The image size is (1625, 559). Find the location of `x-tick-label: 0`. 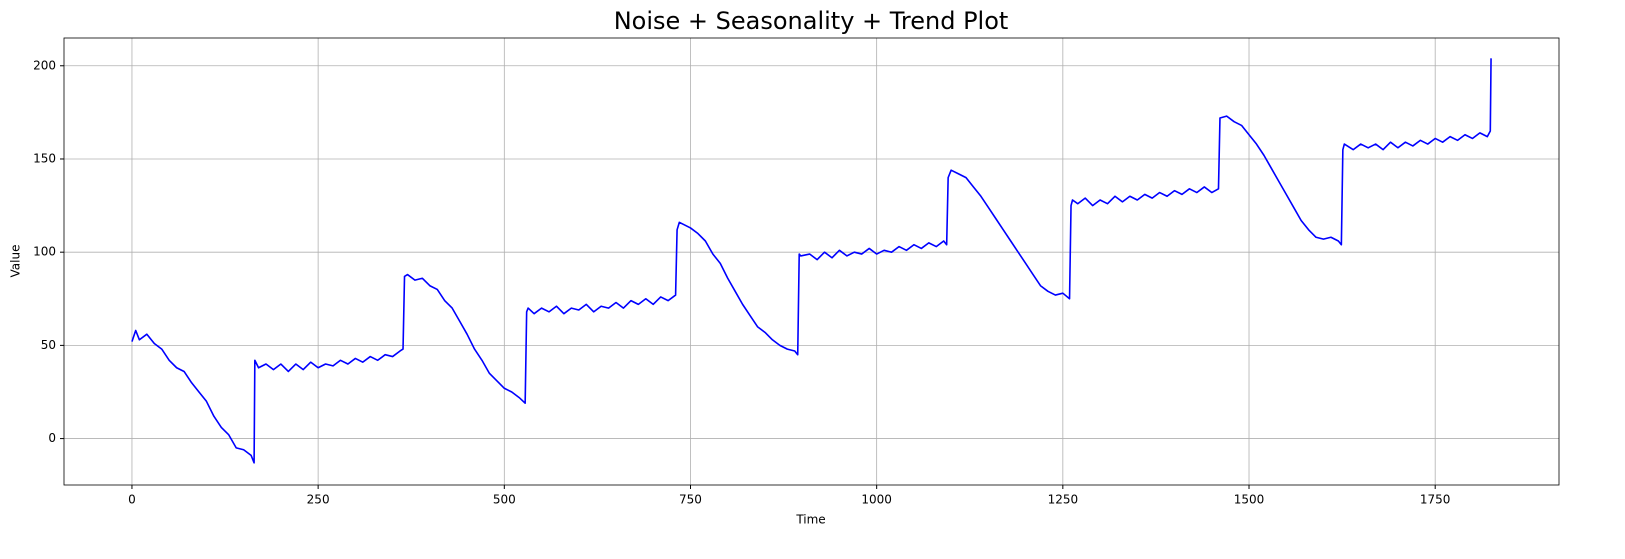

x-tick-label: 0 is located at coordinates (132, 500).